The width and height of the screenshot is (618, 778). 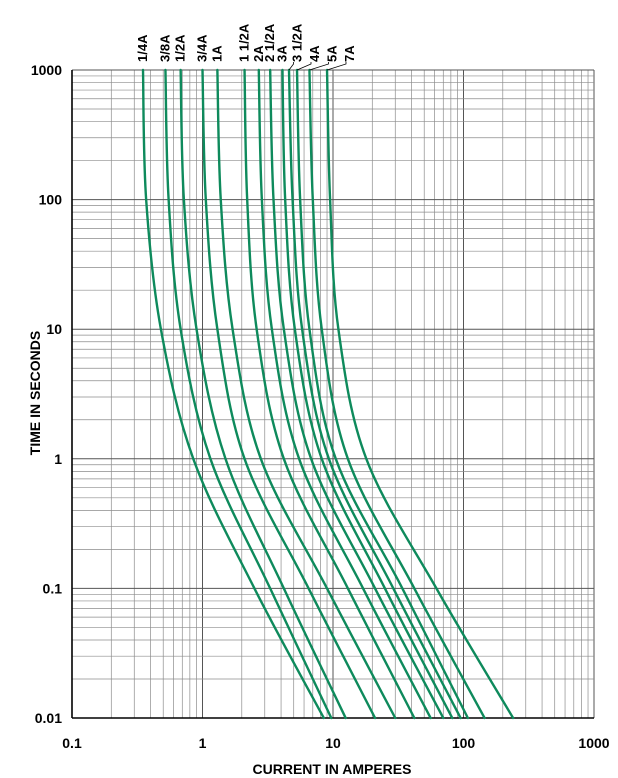 What do you see at coordinates (297, 42) in the screenshot?
I see `series-label: 3 1/2A` at bounding box center [297, 42].